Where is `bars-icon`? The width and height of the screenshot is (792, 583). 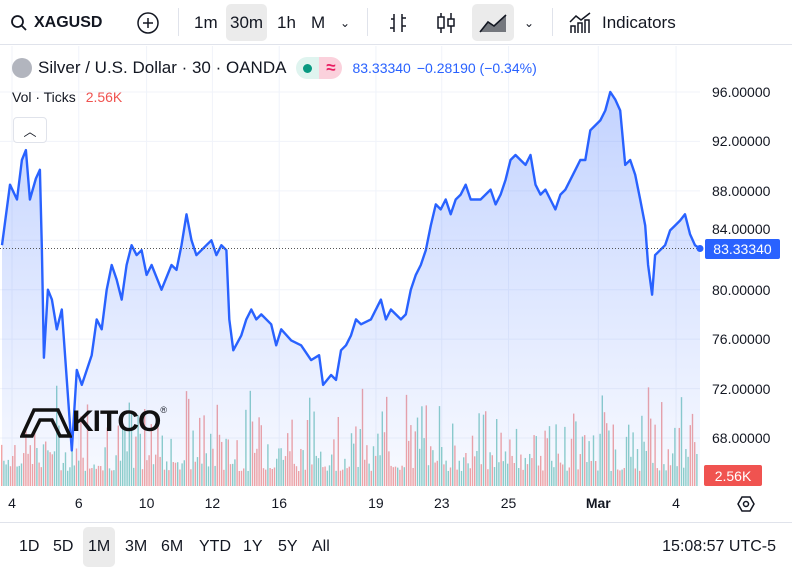 bars-icon is located at coordinates (398, 22).